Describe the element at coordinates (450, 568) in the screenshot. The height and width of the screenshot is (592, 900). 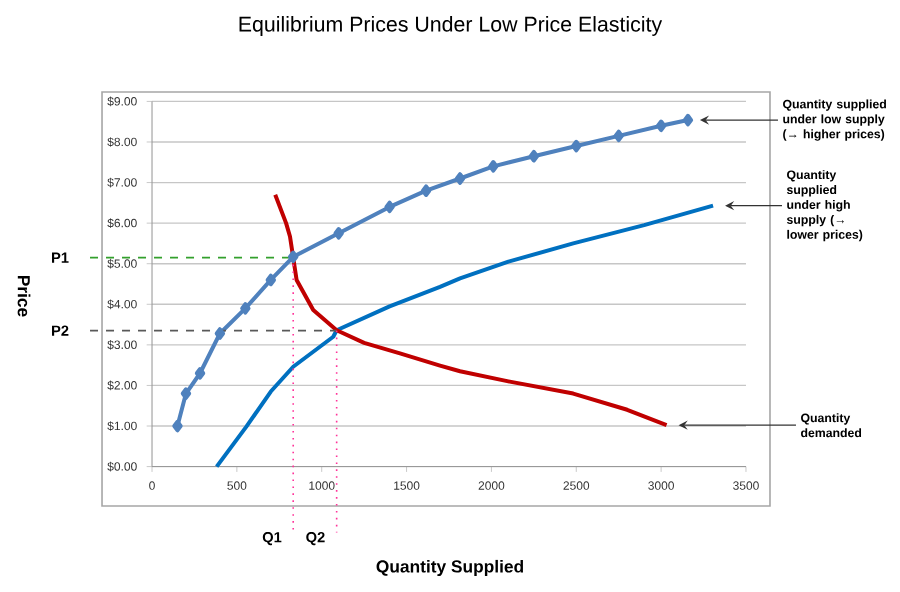
I see `x-axis-title: Quantity Supplied` at that location.